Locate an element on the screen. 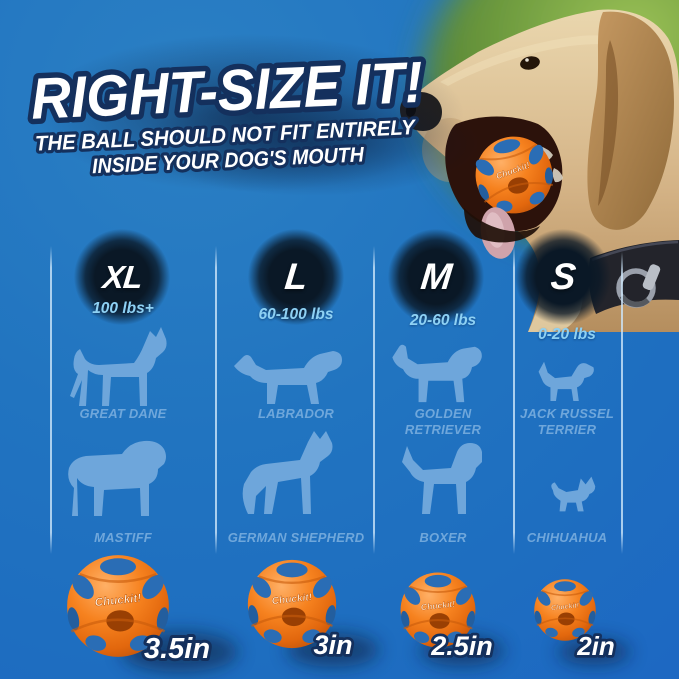 This screenshot has width=679, height=679. forehead-highlight is located at coordinates (545, 60).